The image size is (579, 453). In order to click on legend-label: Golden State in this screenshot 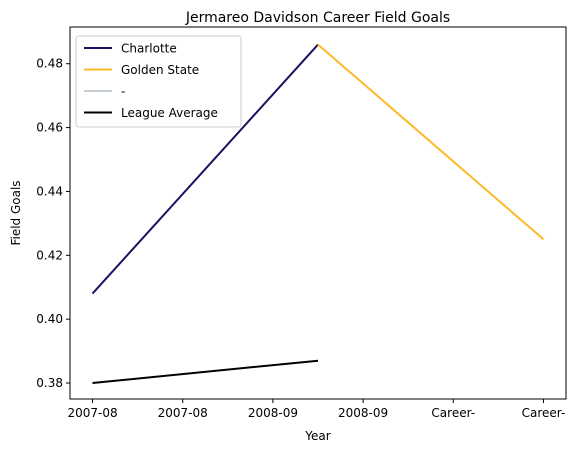, I will do `click(160, 70)`.